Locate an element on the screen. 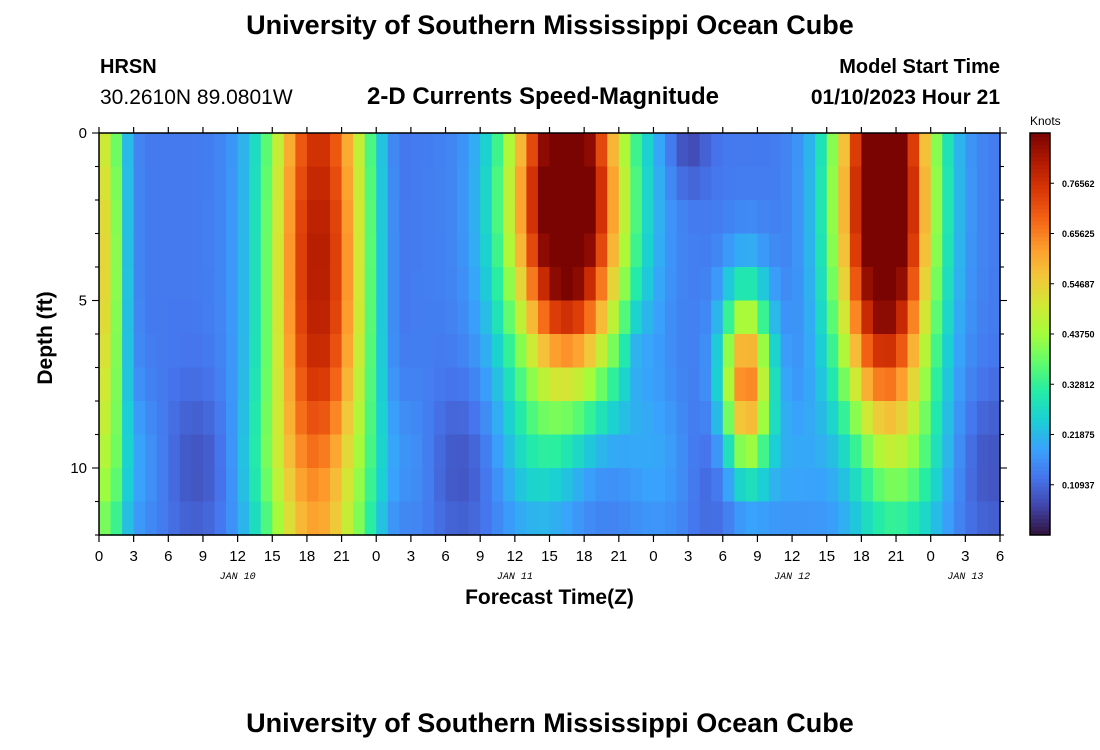  x-tick-label: 9 is located at coordinates (203, 556).